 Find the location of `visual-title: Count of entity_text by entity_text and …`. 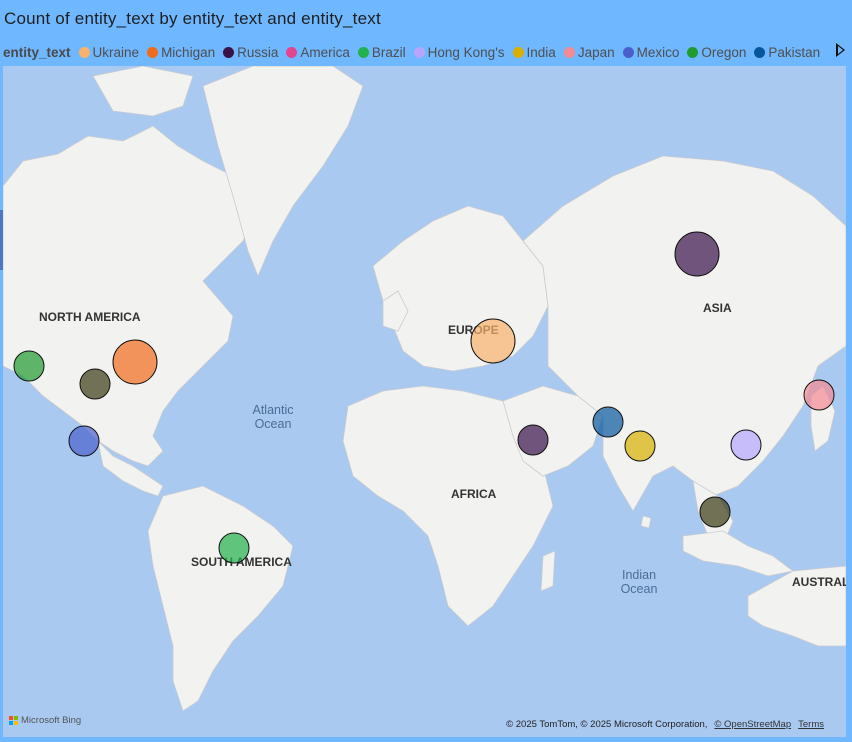

visual-title: Count of entity_text by entity_text and … is located at coordinates (192, 18).